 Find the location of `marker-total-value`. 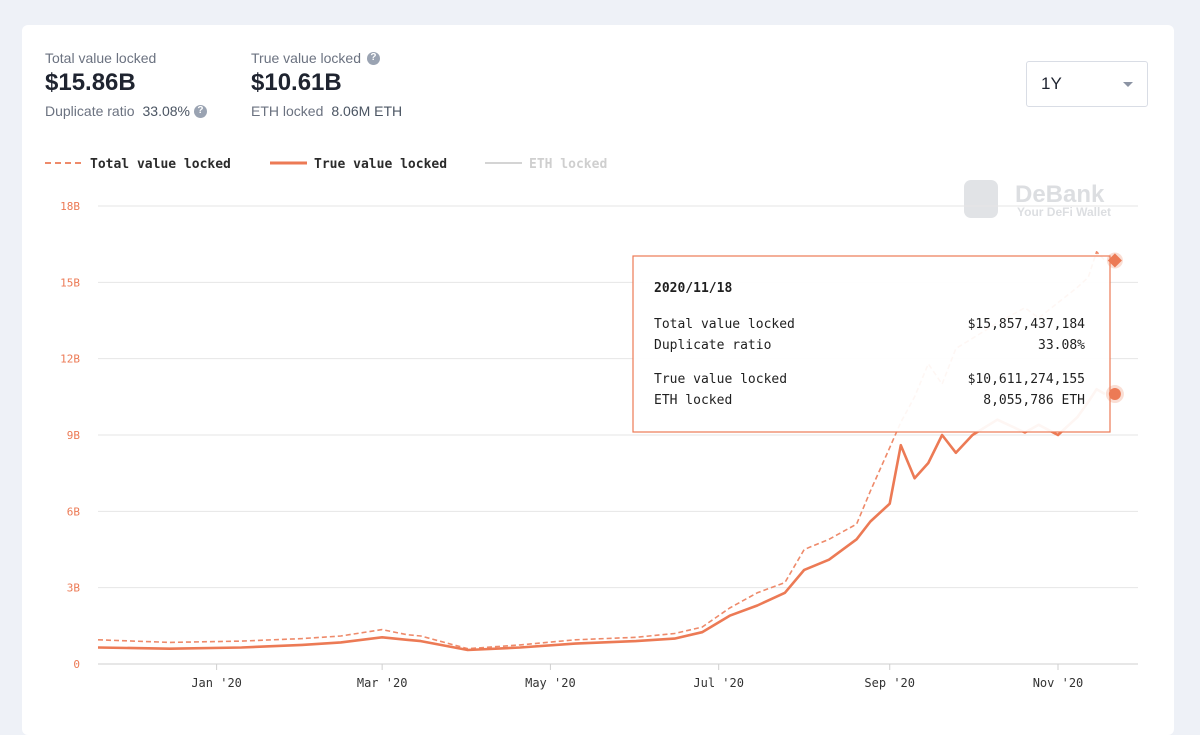

marker-total-value is located at coordinates (1114, 260).